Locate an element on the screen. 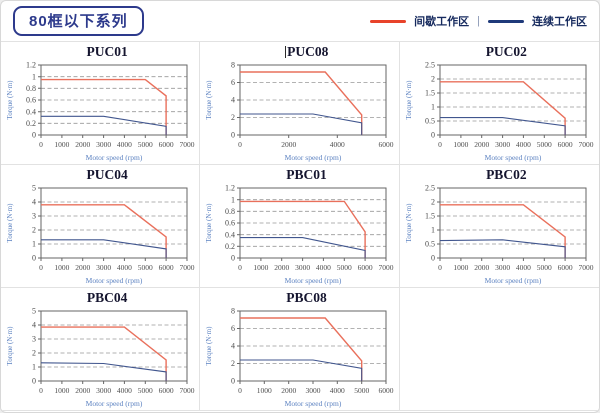  y-tick-label: 0.6 is located at coordinates (230, 223).